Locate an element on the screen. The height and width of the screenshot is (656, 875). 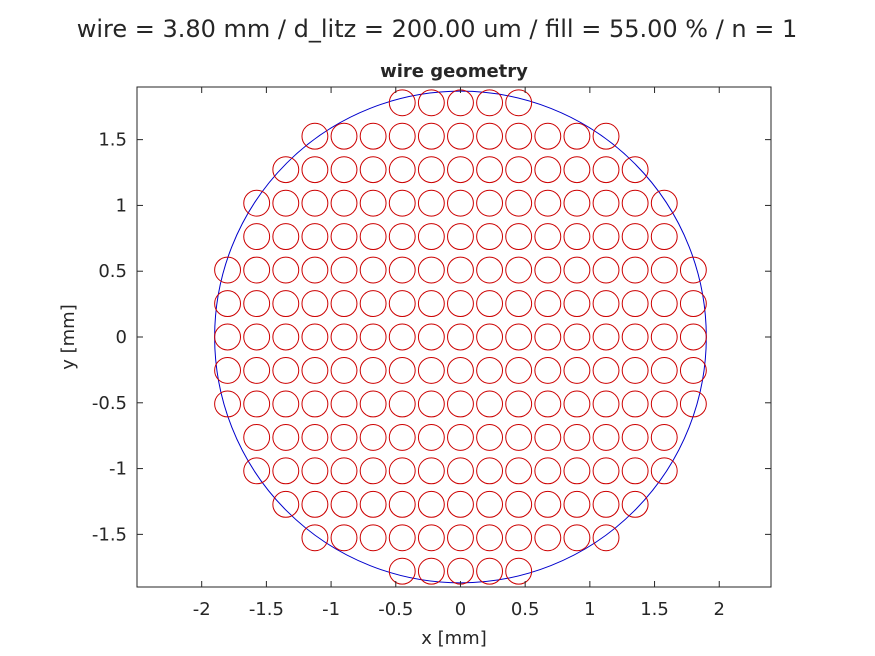
x-tick-label: 0 is located at coordinates (460, 609).